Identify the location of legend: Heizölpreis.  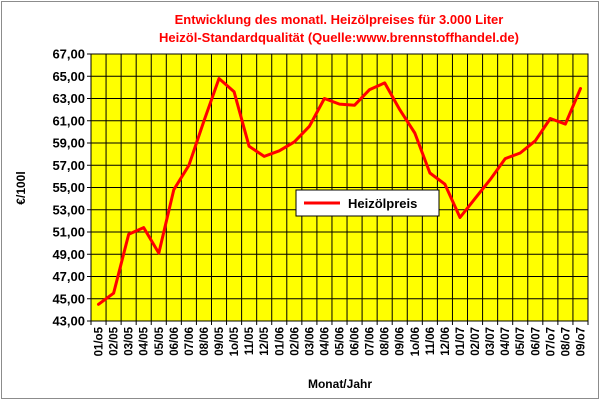
(367, 203).